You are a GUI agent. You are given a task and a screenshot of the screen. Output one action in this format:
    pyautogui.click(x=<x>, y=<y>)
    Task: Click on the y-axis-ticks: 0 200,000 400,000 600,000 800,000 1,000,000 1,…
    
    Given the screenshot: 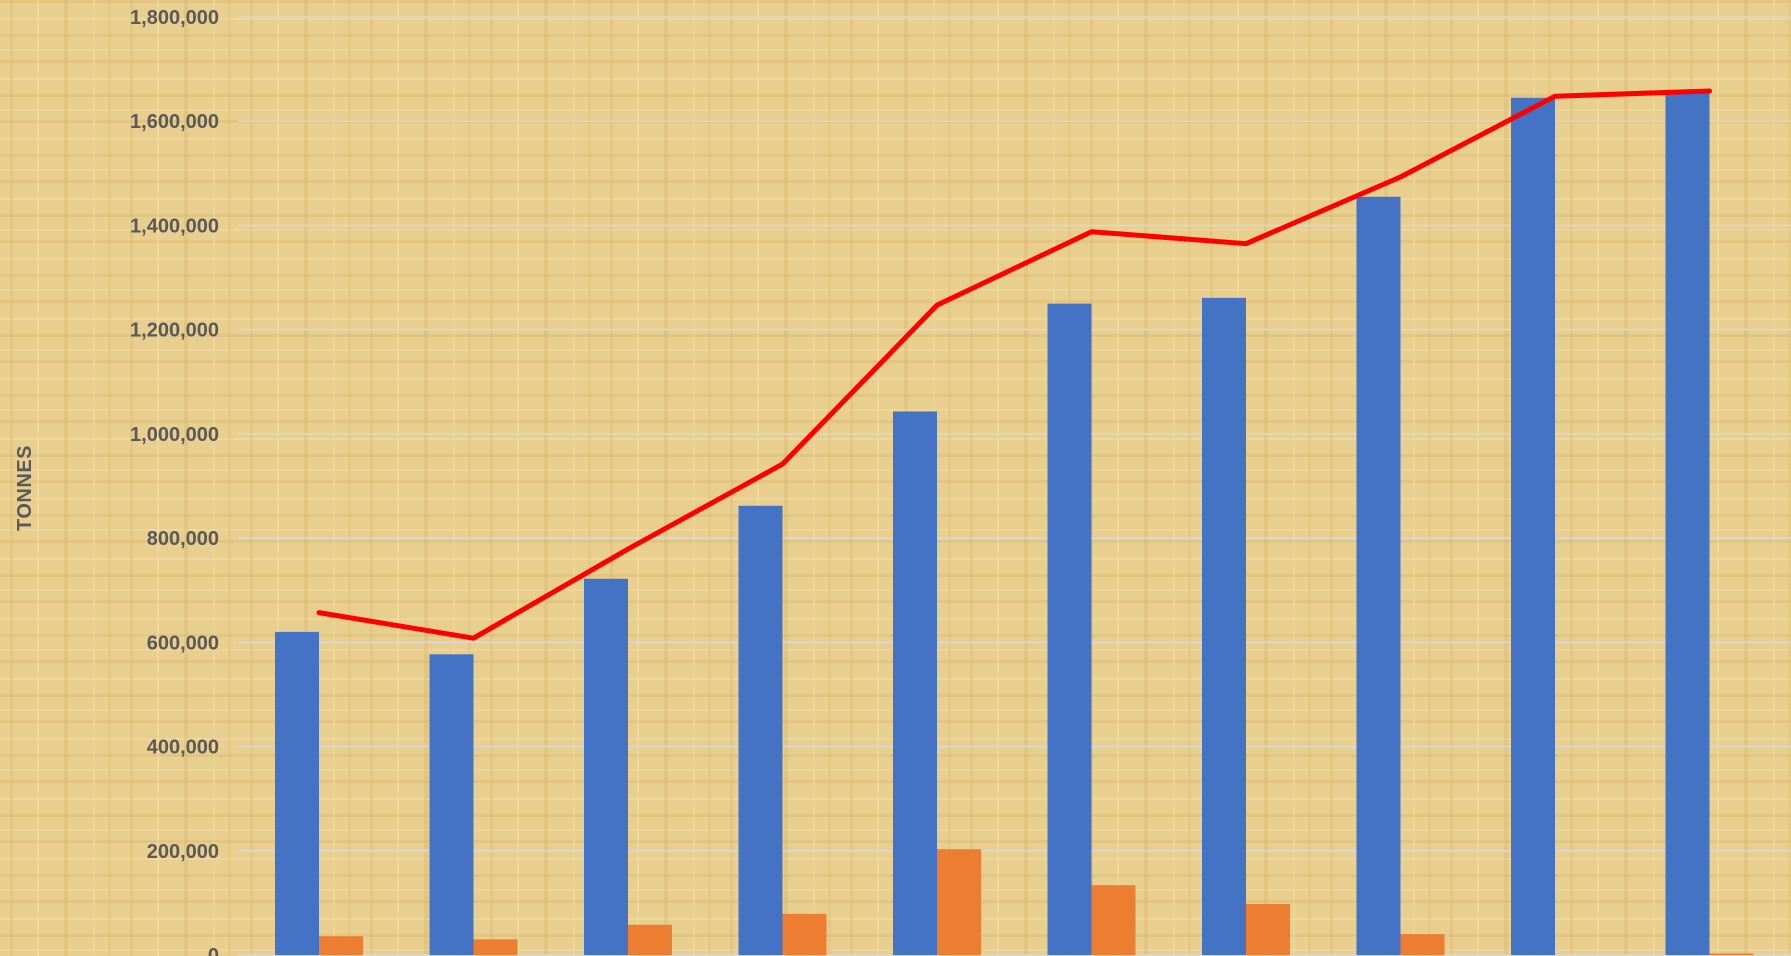 What is the action you would take?
    pyautogui.click(x=174, y=481)
    